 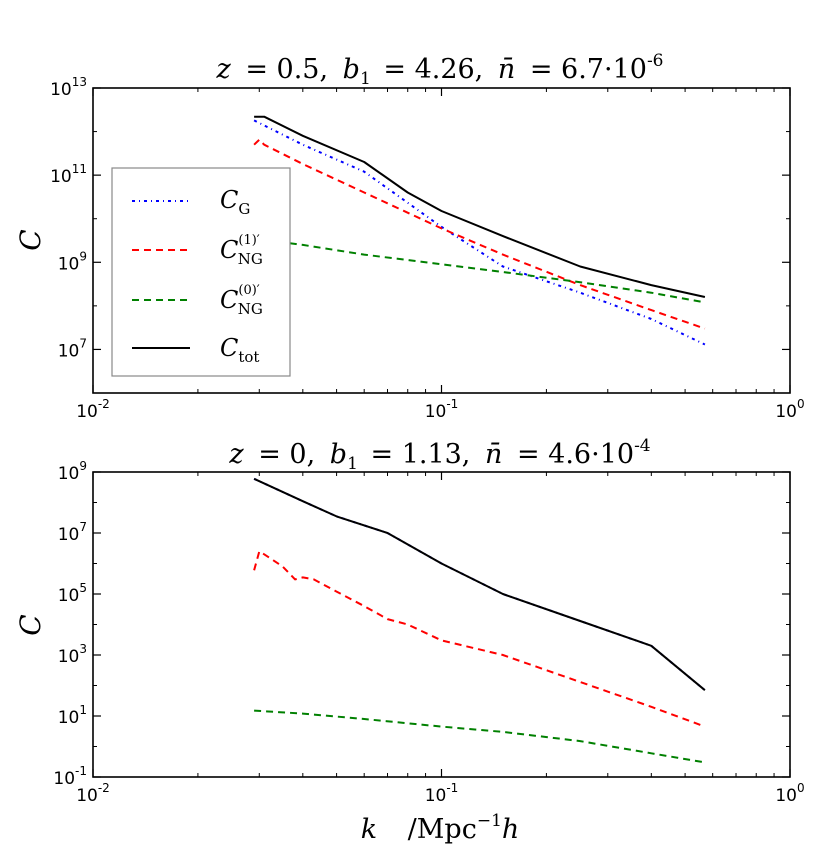 What do you see at coordinates (439, 456) in the screenshot?
I see `bottom-panel-title: z = 0, b1 = 1.13, n̄ = 4.6·10-4` at bounding box center [439, 456].